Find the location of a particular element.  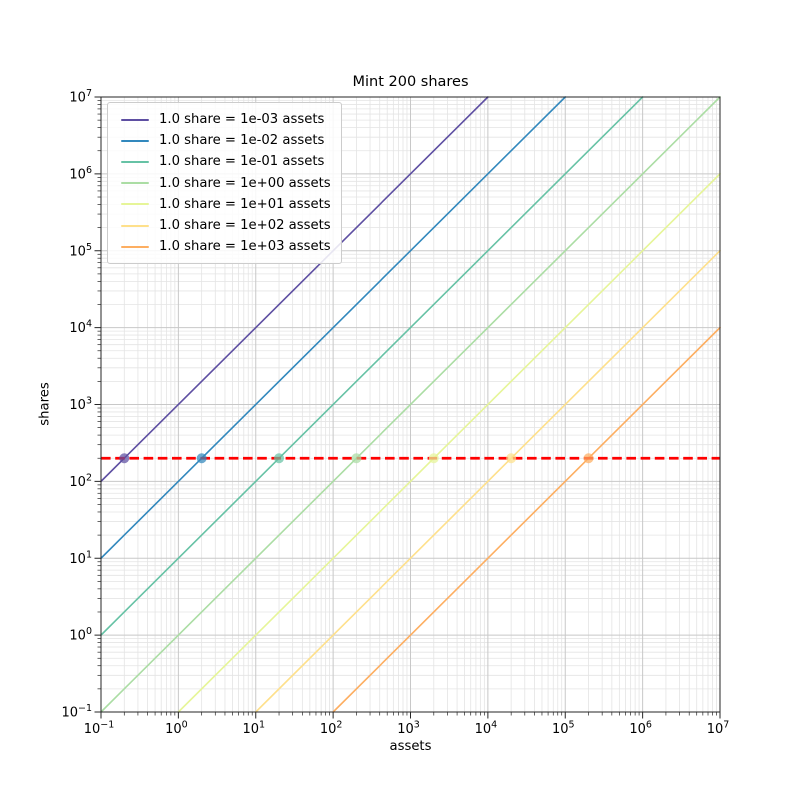

legend-item-0: 1.0 share = 1e-03 assets is located at coordinates (223, 119).